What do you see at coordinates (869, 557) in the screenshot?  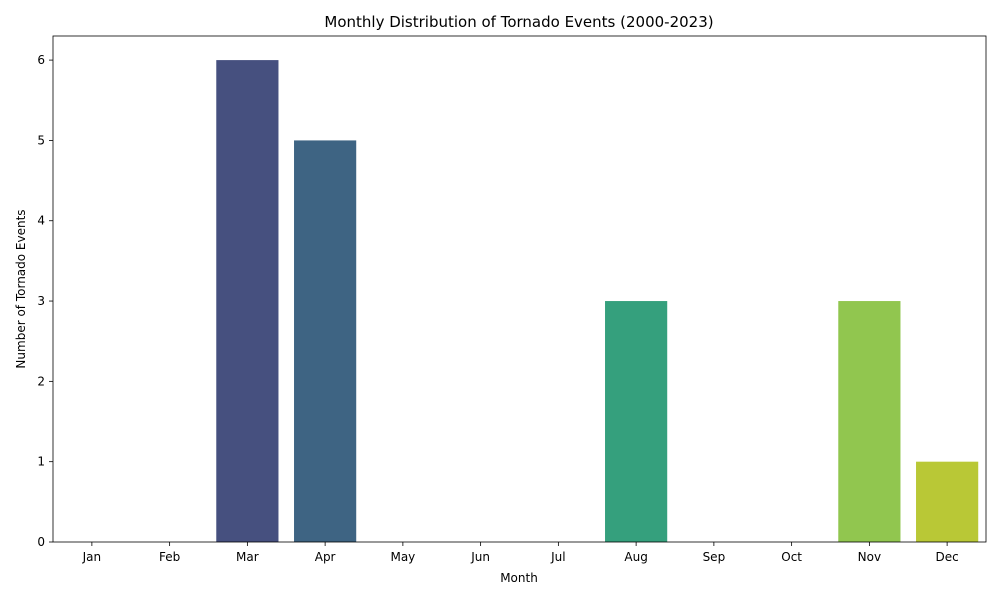 I see `x-tick-label: Nov` at bounding box center [869, 557].